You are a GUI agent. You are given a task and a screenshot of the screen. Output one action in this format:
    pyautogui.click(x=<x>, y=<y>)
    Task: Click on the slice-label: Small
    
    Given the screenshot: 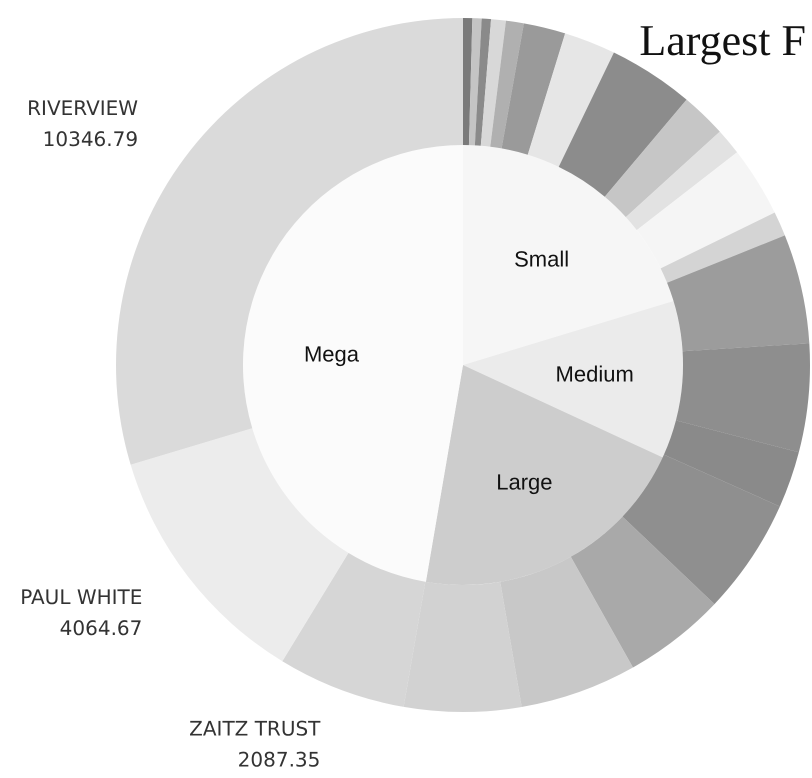 What is the action you would take?
    pyautogui.click(x=542, y=259)
    